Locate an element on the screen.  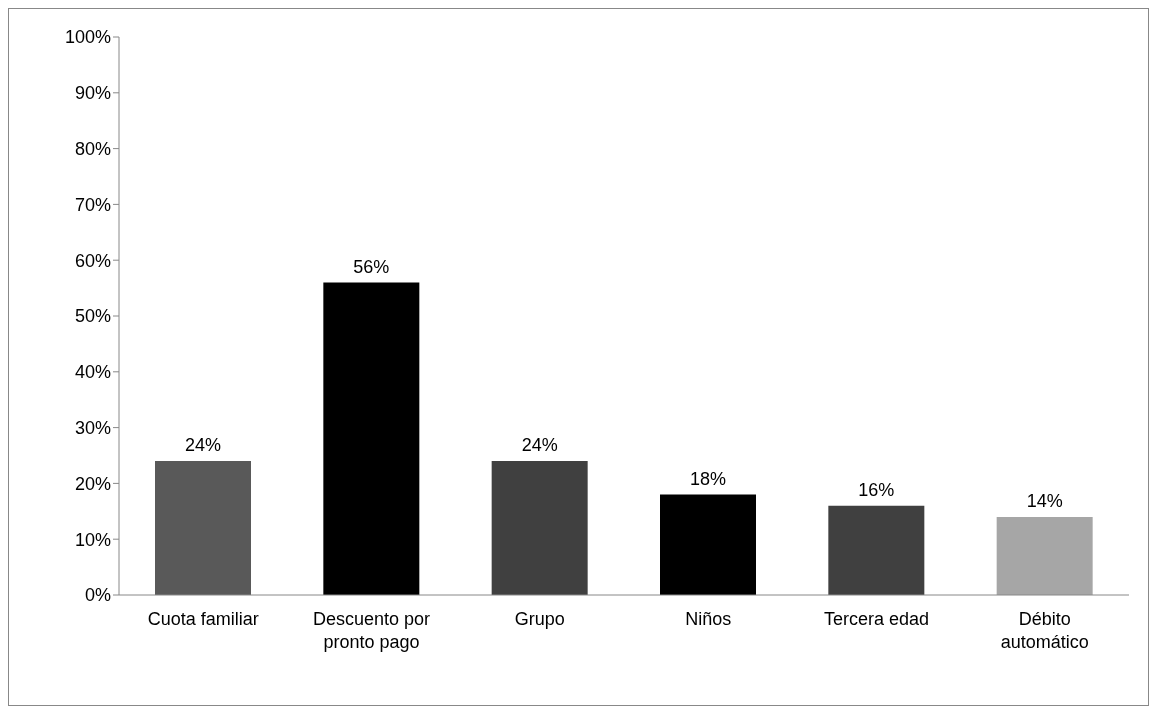
x-tick-label: Cuota familiar is located at coordinates (203, 619).